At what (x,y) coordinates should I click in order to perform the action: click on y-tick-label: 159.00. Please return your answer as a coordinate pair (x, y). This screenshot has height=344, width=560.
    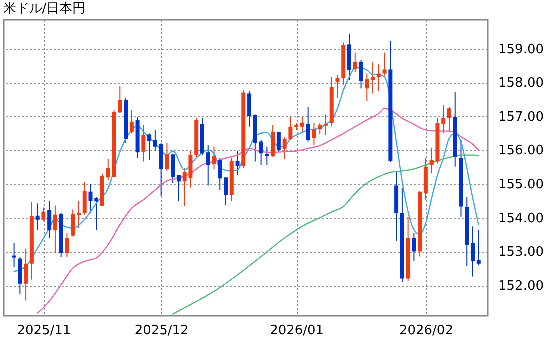
    Looking at the image, I should click on (521, 50).